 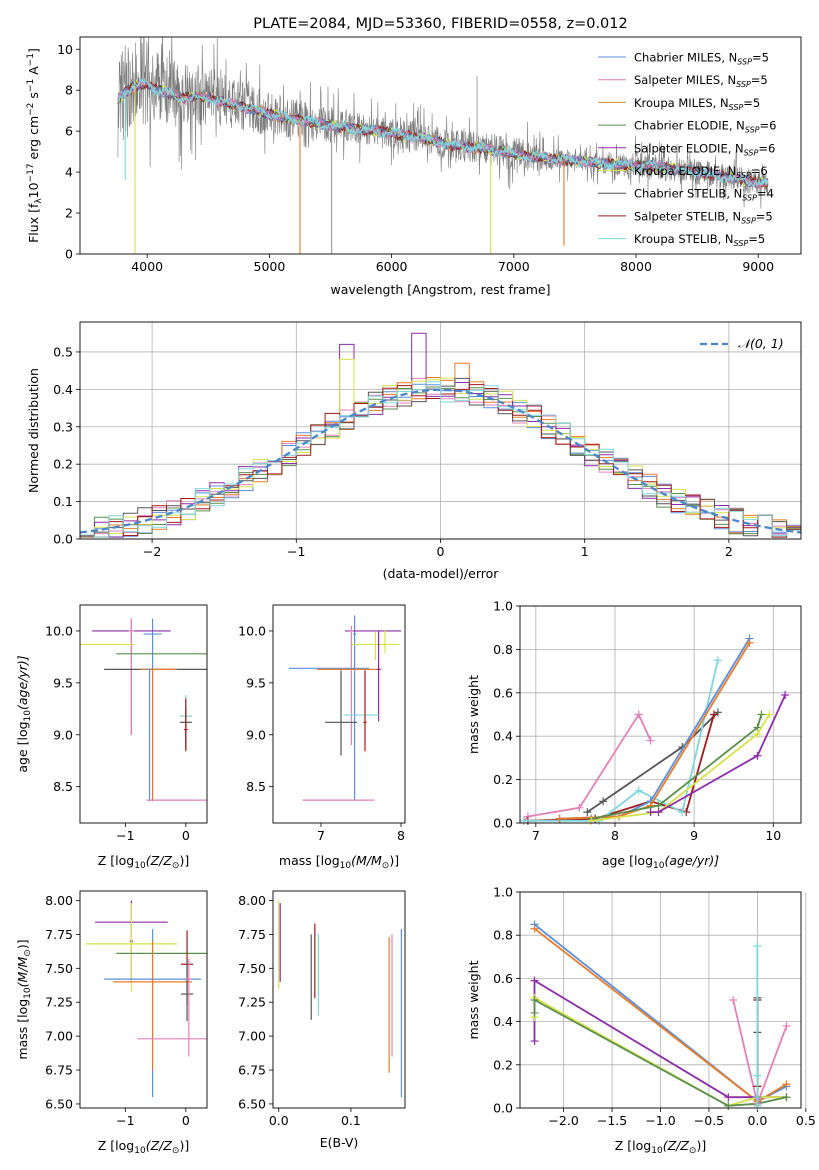 I want to click on y-tick-label: 7.50, so click(x=252, y=968).